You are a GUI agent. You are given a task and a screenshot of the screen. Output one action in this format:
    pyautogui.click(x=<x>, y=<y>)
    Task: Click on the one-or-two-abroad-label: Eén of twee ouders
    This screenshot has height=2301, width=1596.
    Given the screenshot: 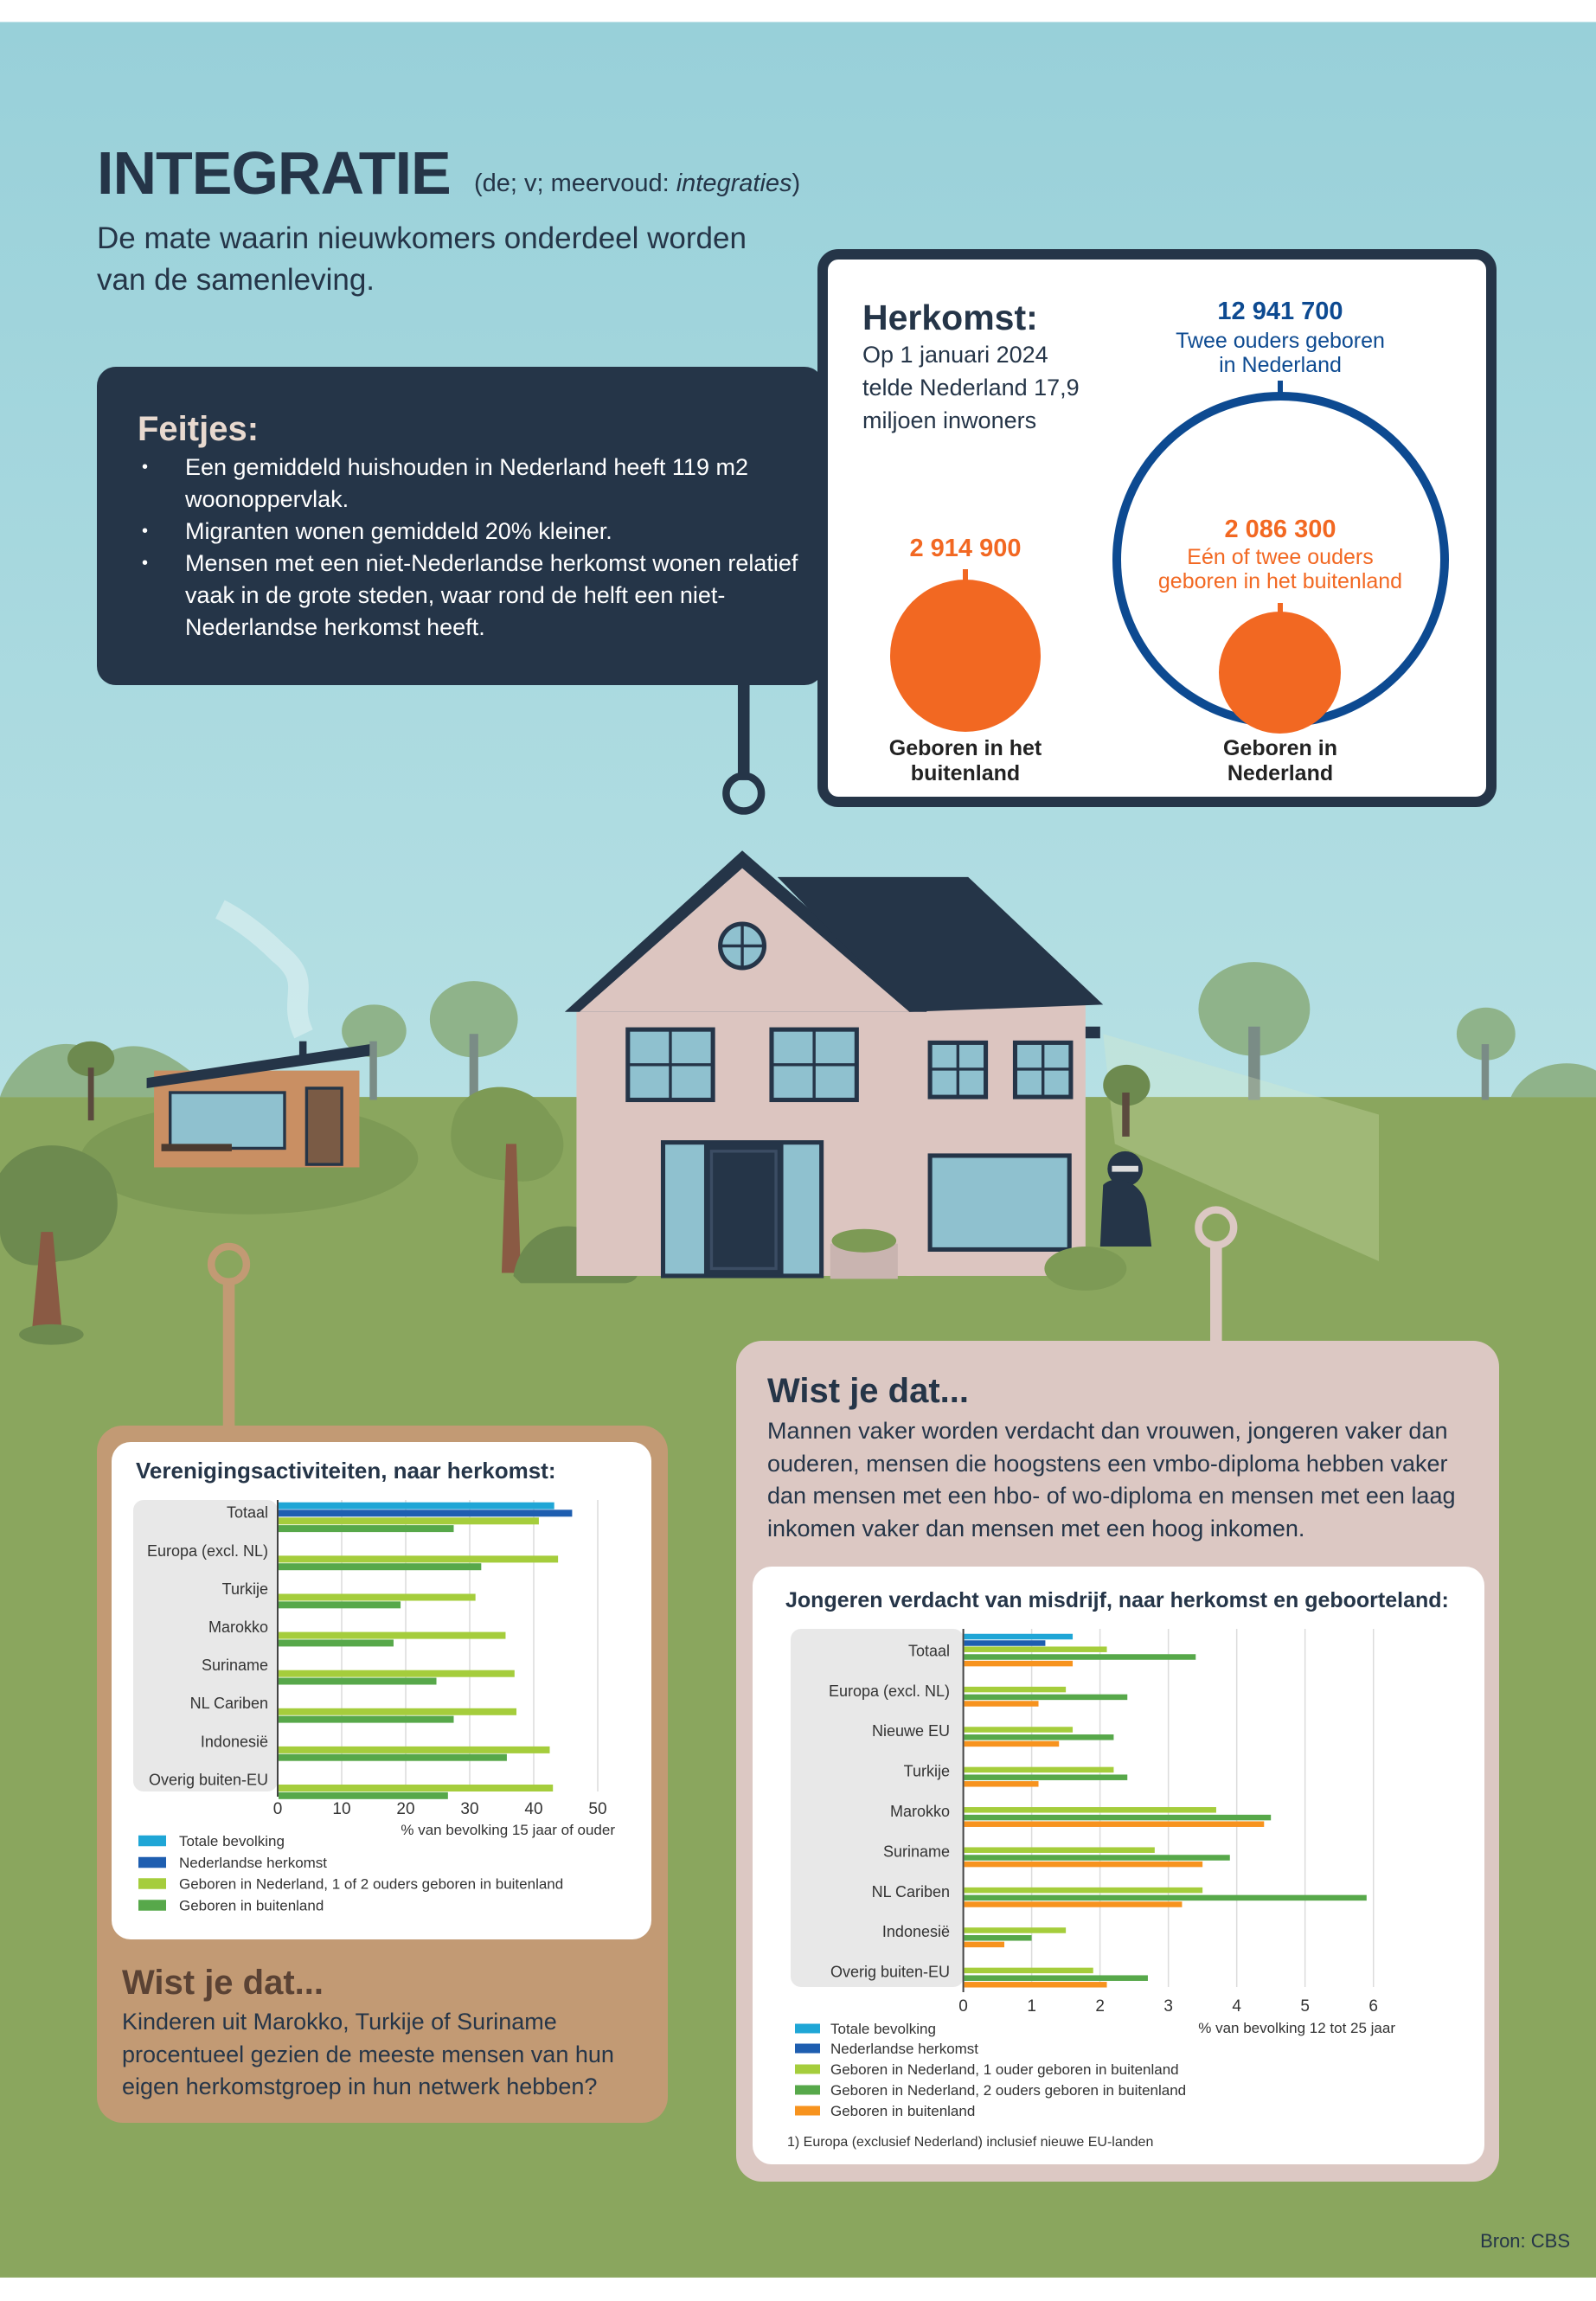 What is the action you would take?
    pyautogui.click(x=1280, y=557)
    